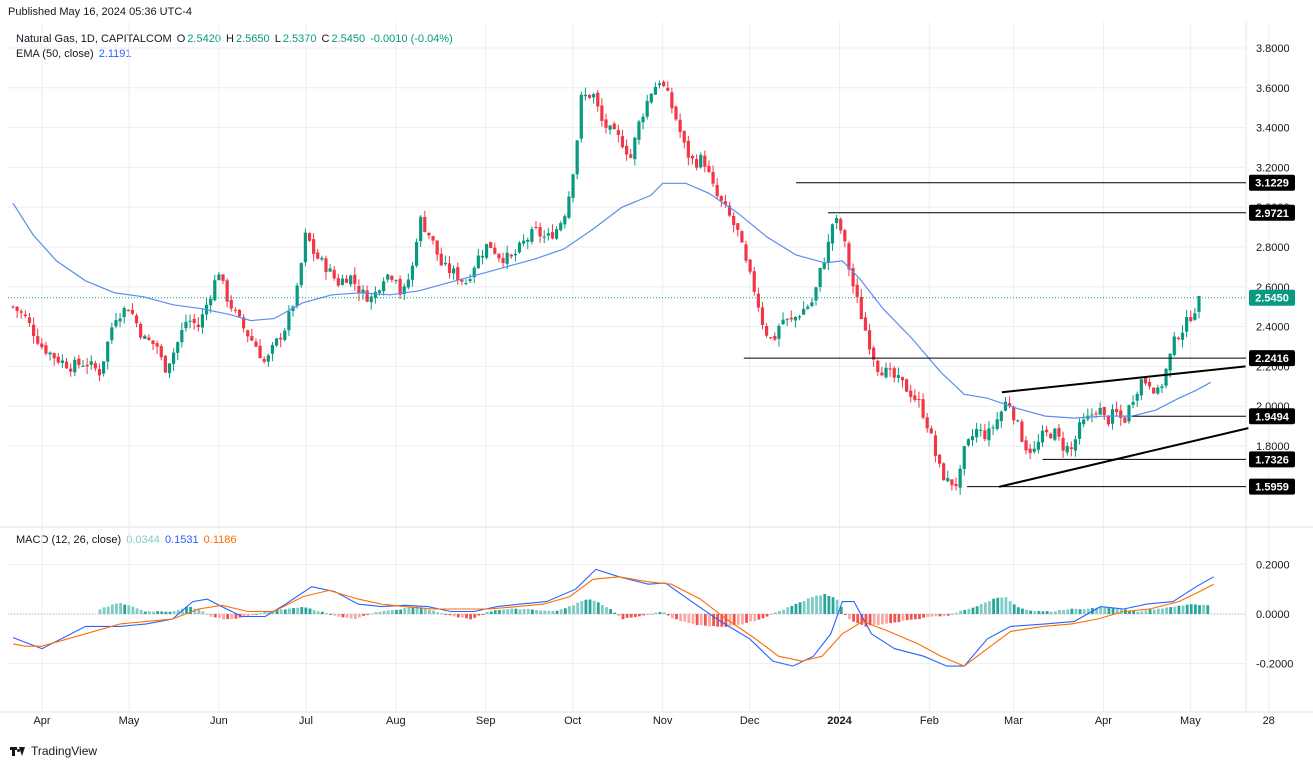 This screenshot has width=1313, height=768. What do you see at coordinates (53, 751) in the screenshot?
I see `tradingview-footer: TradingView` at bounding box center [53, 751].